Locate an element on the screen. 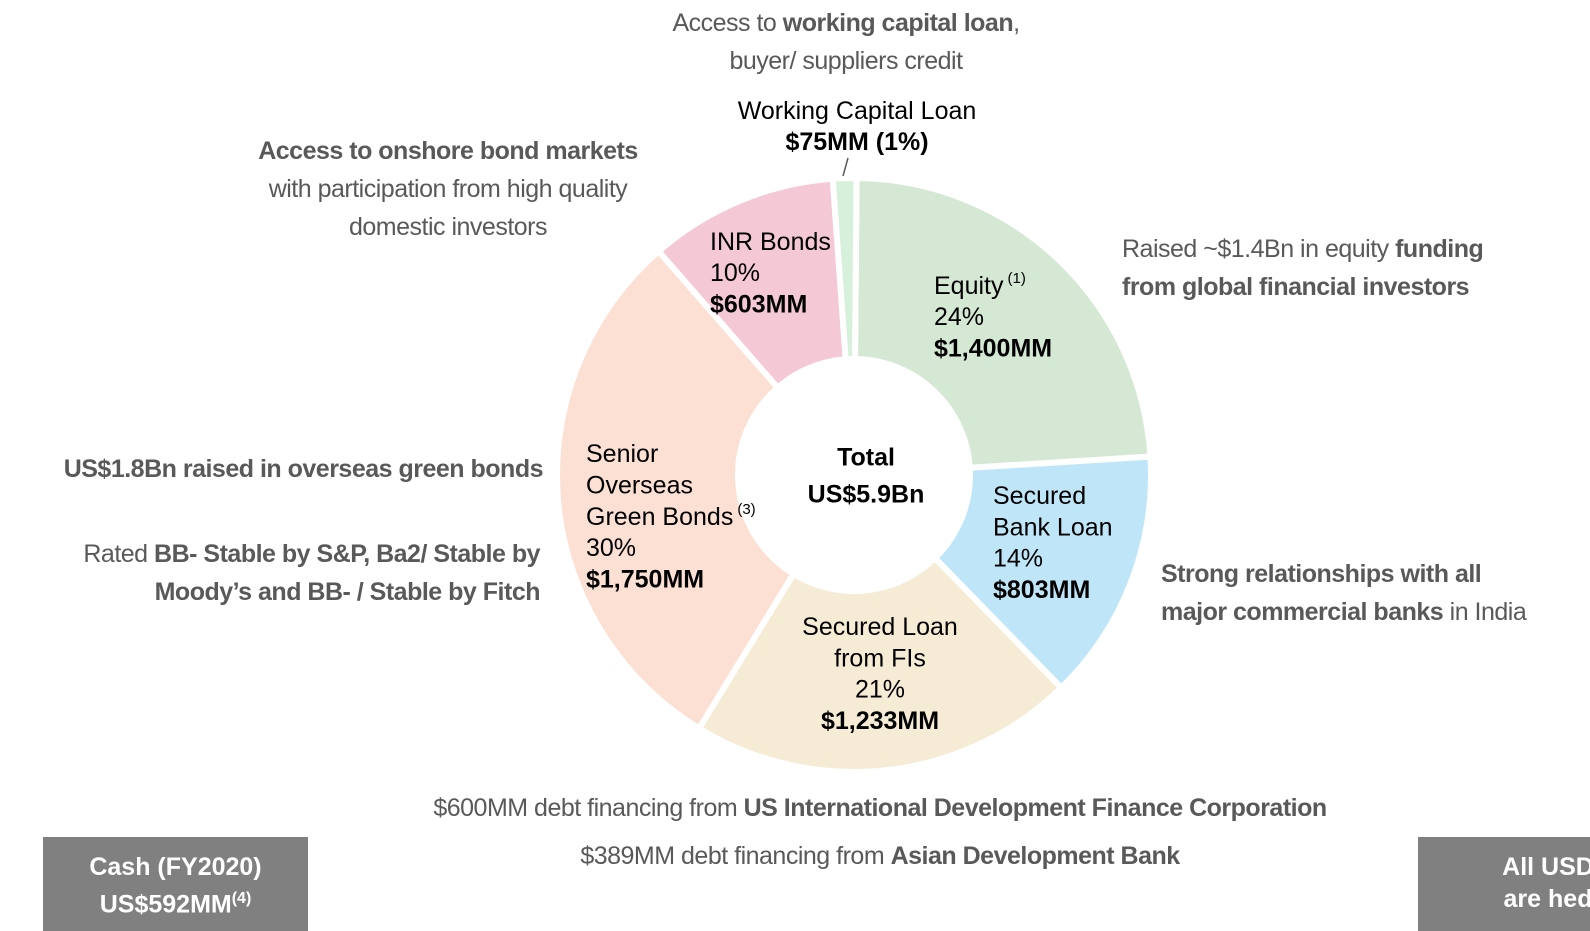 This screenshot has height=931, width=1590. info-box-text: US$592MM is located at coordinates (165, 904).